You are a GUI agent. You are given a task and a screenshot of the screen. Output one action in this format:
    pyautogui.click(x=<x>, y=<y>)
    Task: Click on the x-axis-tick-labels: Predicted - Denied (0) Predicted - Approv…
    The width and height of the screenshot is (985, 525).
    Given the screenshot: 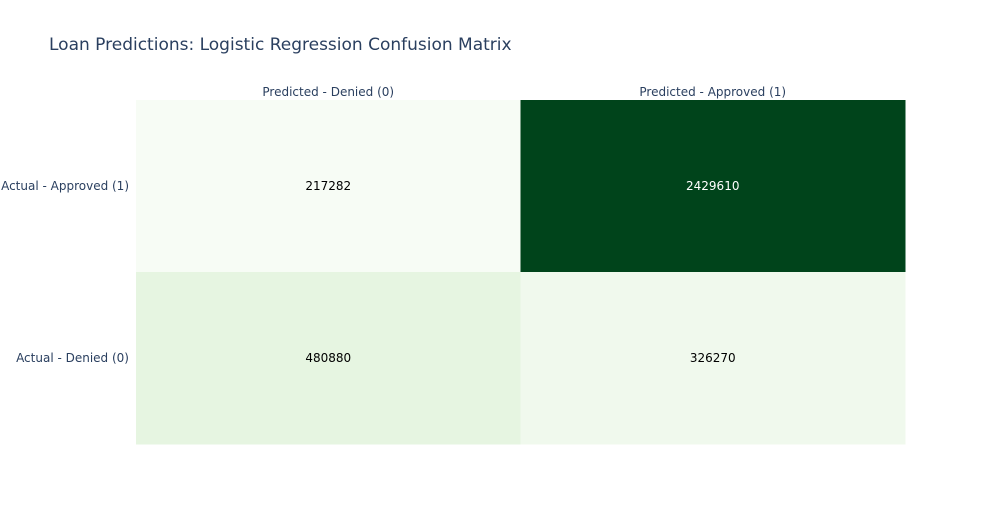 What is the action you would take?
    pyautogui.click(x=524, y=92)
    